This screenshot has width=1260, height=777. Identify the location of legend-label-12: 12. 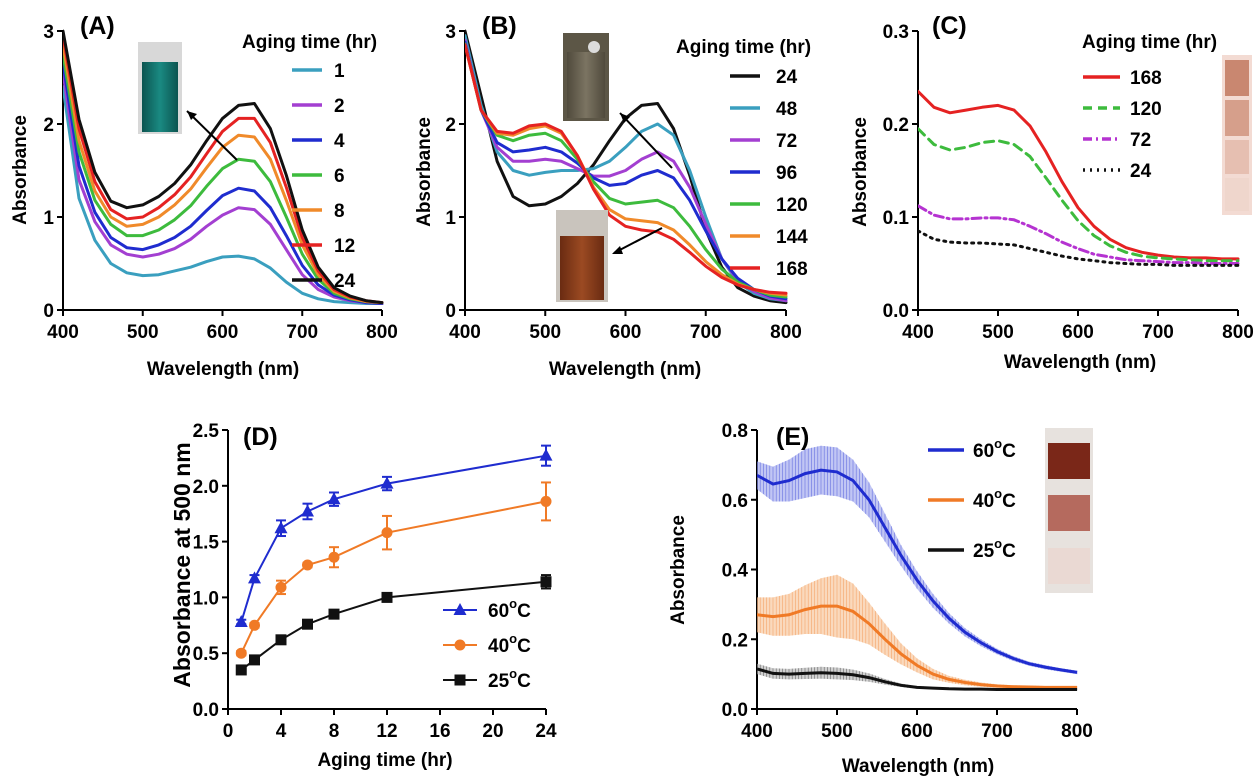
(344, 246).